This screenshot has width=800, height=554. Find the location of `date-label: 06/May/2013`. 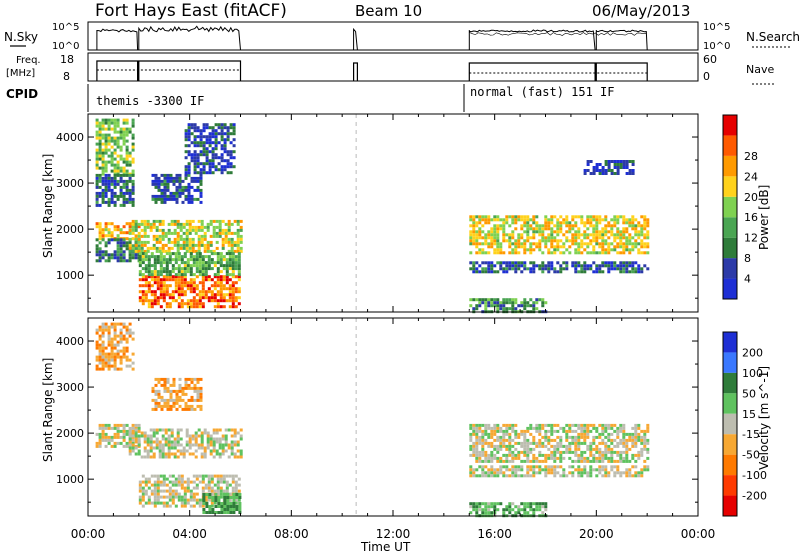

date-label: 06/May/2013 is located at coordinates (641, 11).